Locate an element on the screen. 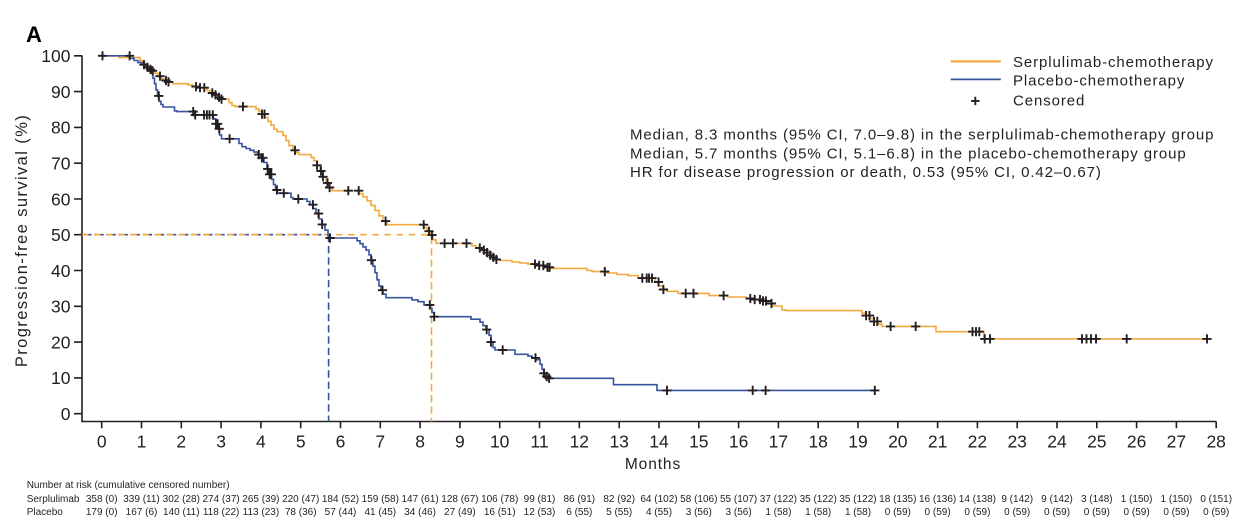  svg-text: 26 is located at coordinates (1136, 441).